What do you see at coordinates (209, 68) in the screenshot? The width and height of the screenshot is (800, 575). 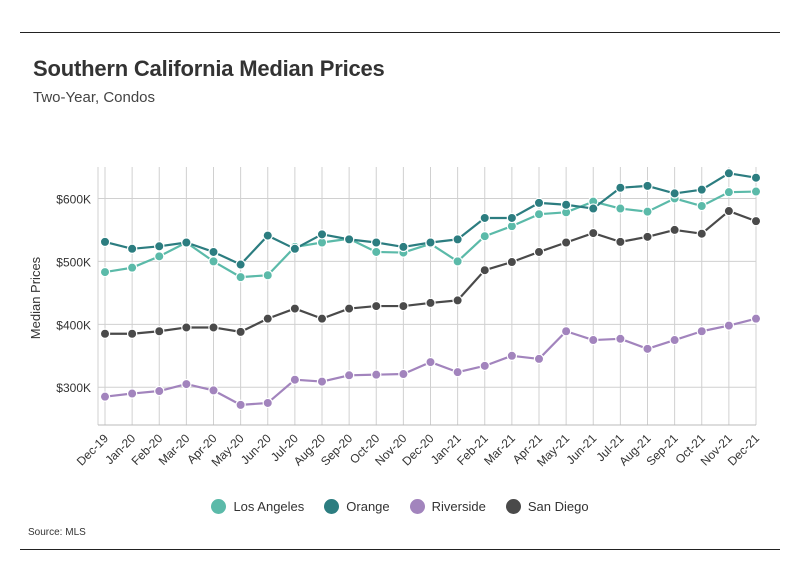 I see `chart-title: Southern California Median Prices` at bounding box center [209, 68].